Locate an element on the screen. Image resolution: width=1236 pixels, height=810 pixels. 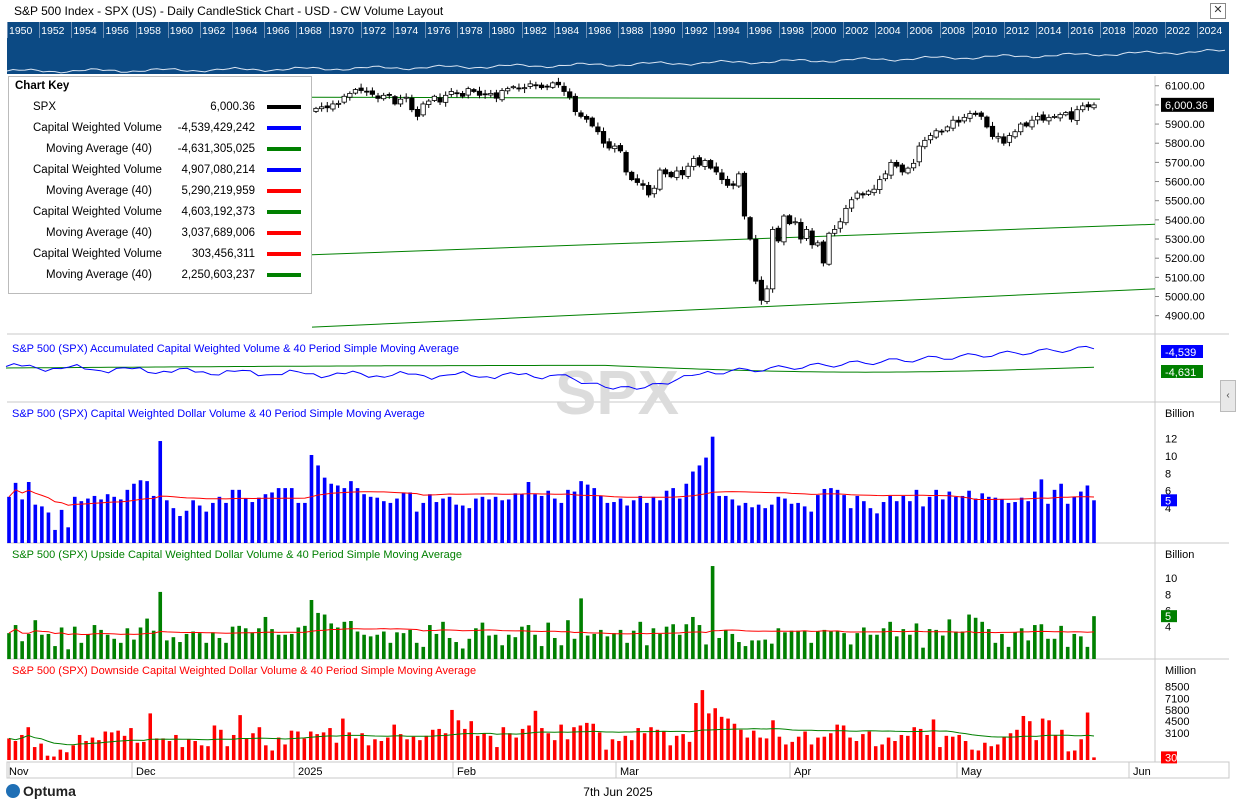
close-icon: ✕ is located at coordinates (1218, 11).